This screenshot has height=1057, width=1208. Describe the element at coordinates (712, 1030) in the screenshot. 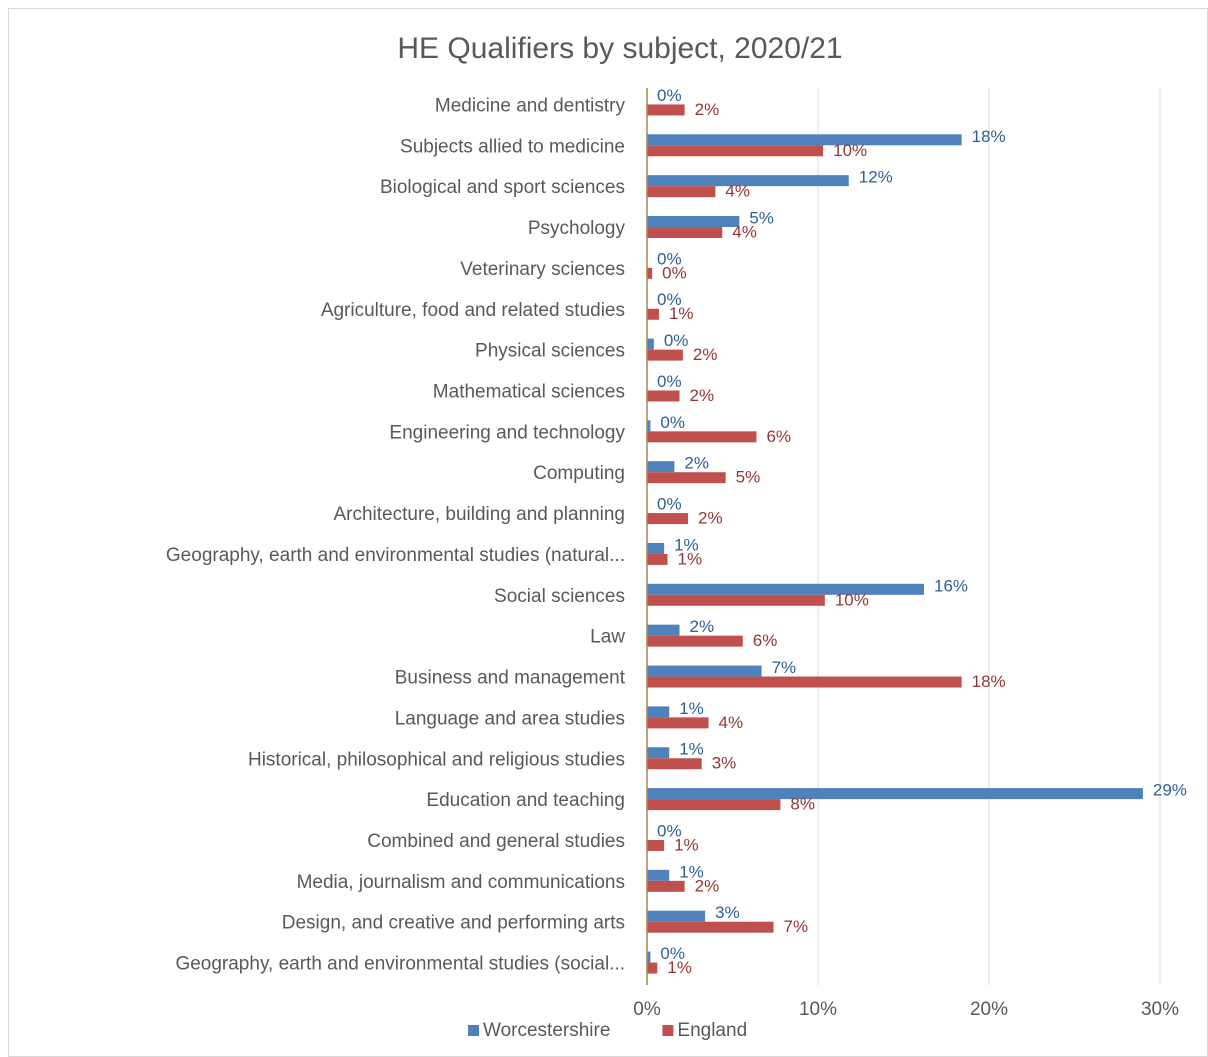

I see `legend-label: England` at that location.